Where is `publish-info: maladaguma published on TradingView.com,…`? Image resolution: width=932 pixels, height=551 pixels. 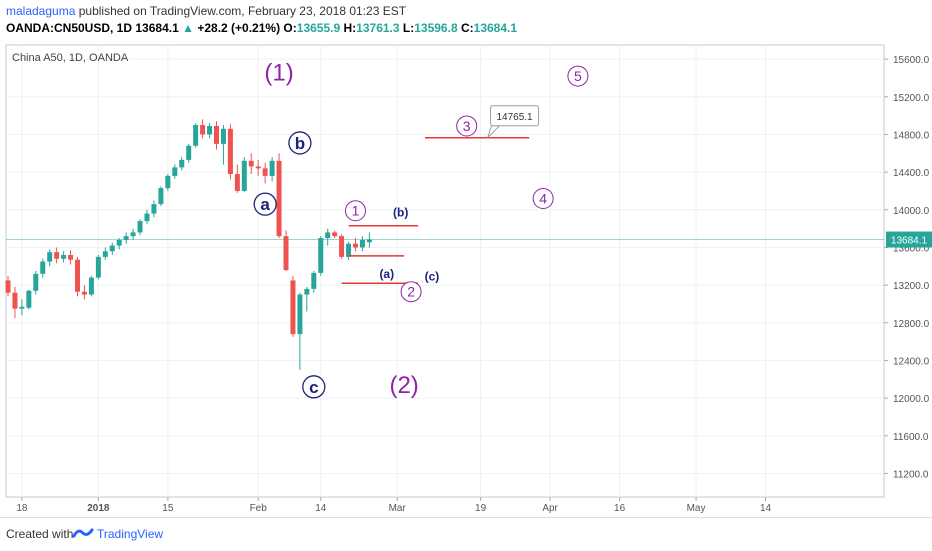 publish-info: maladaguma published on TradingView.com,… is located at coordinates (206, 11).